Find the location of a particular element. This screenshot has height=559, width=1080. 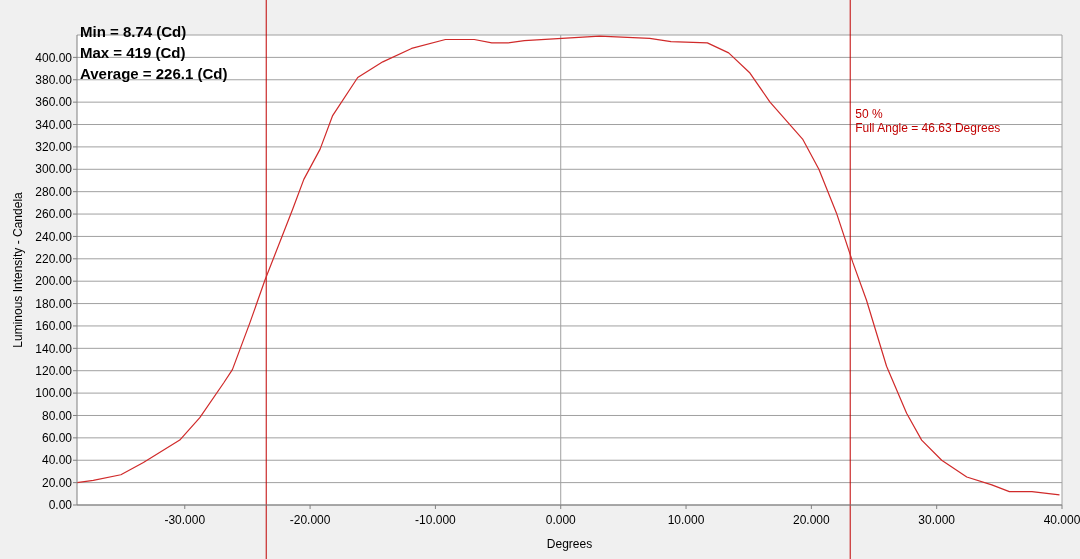

y-tick-label: 40.00 is located at coordinates (57, 460).